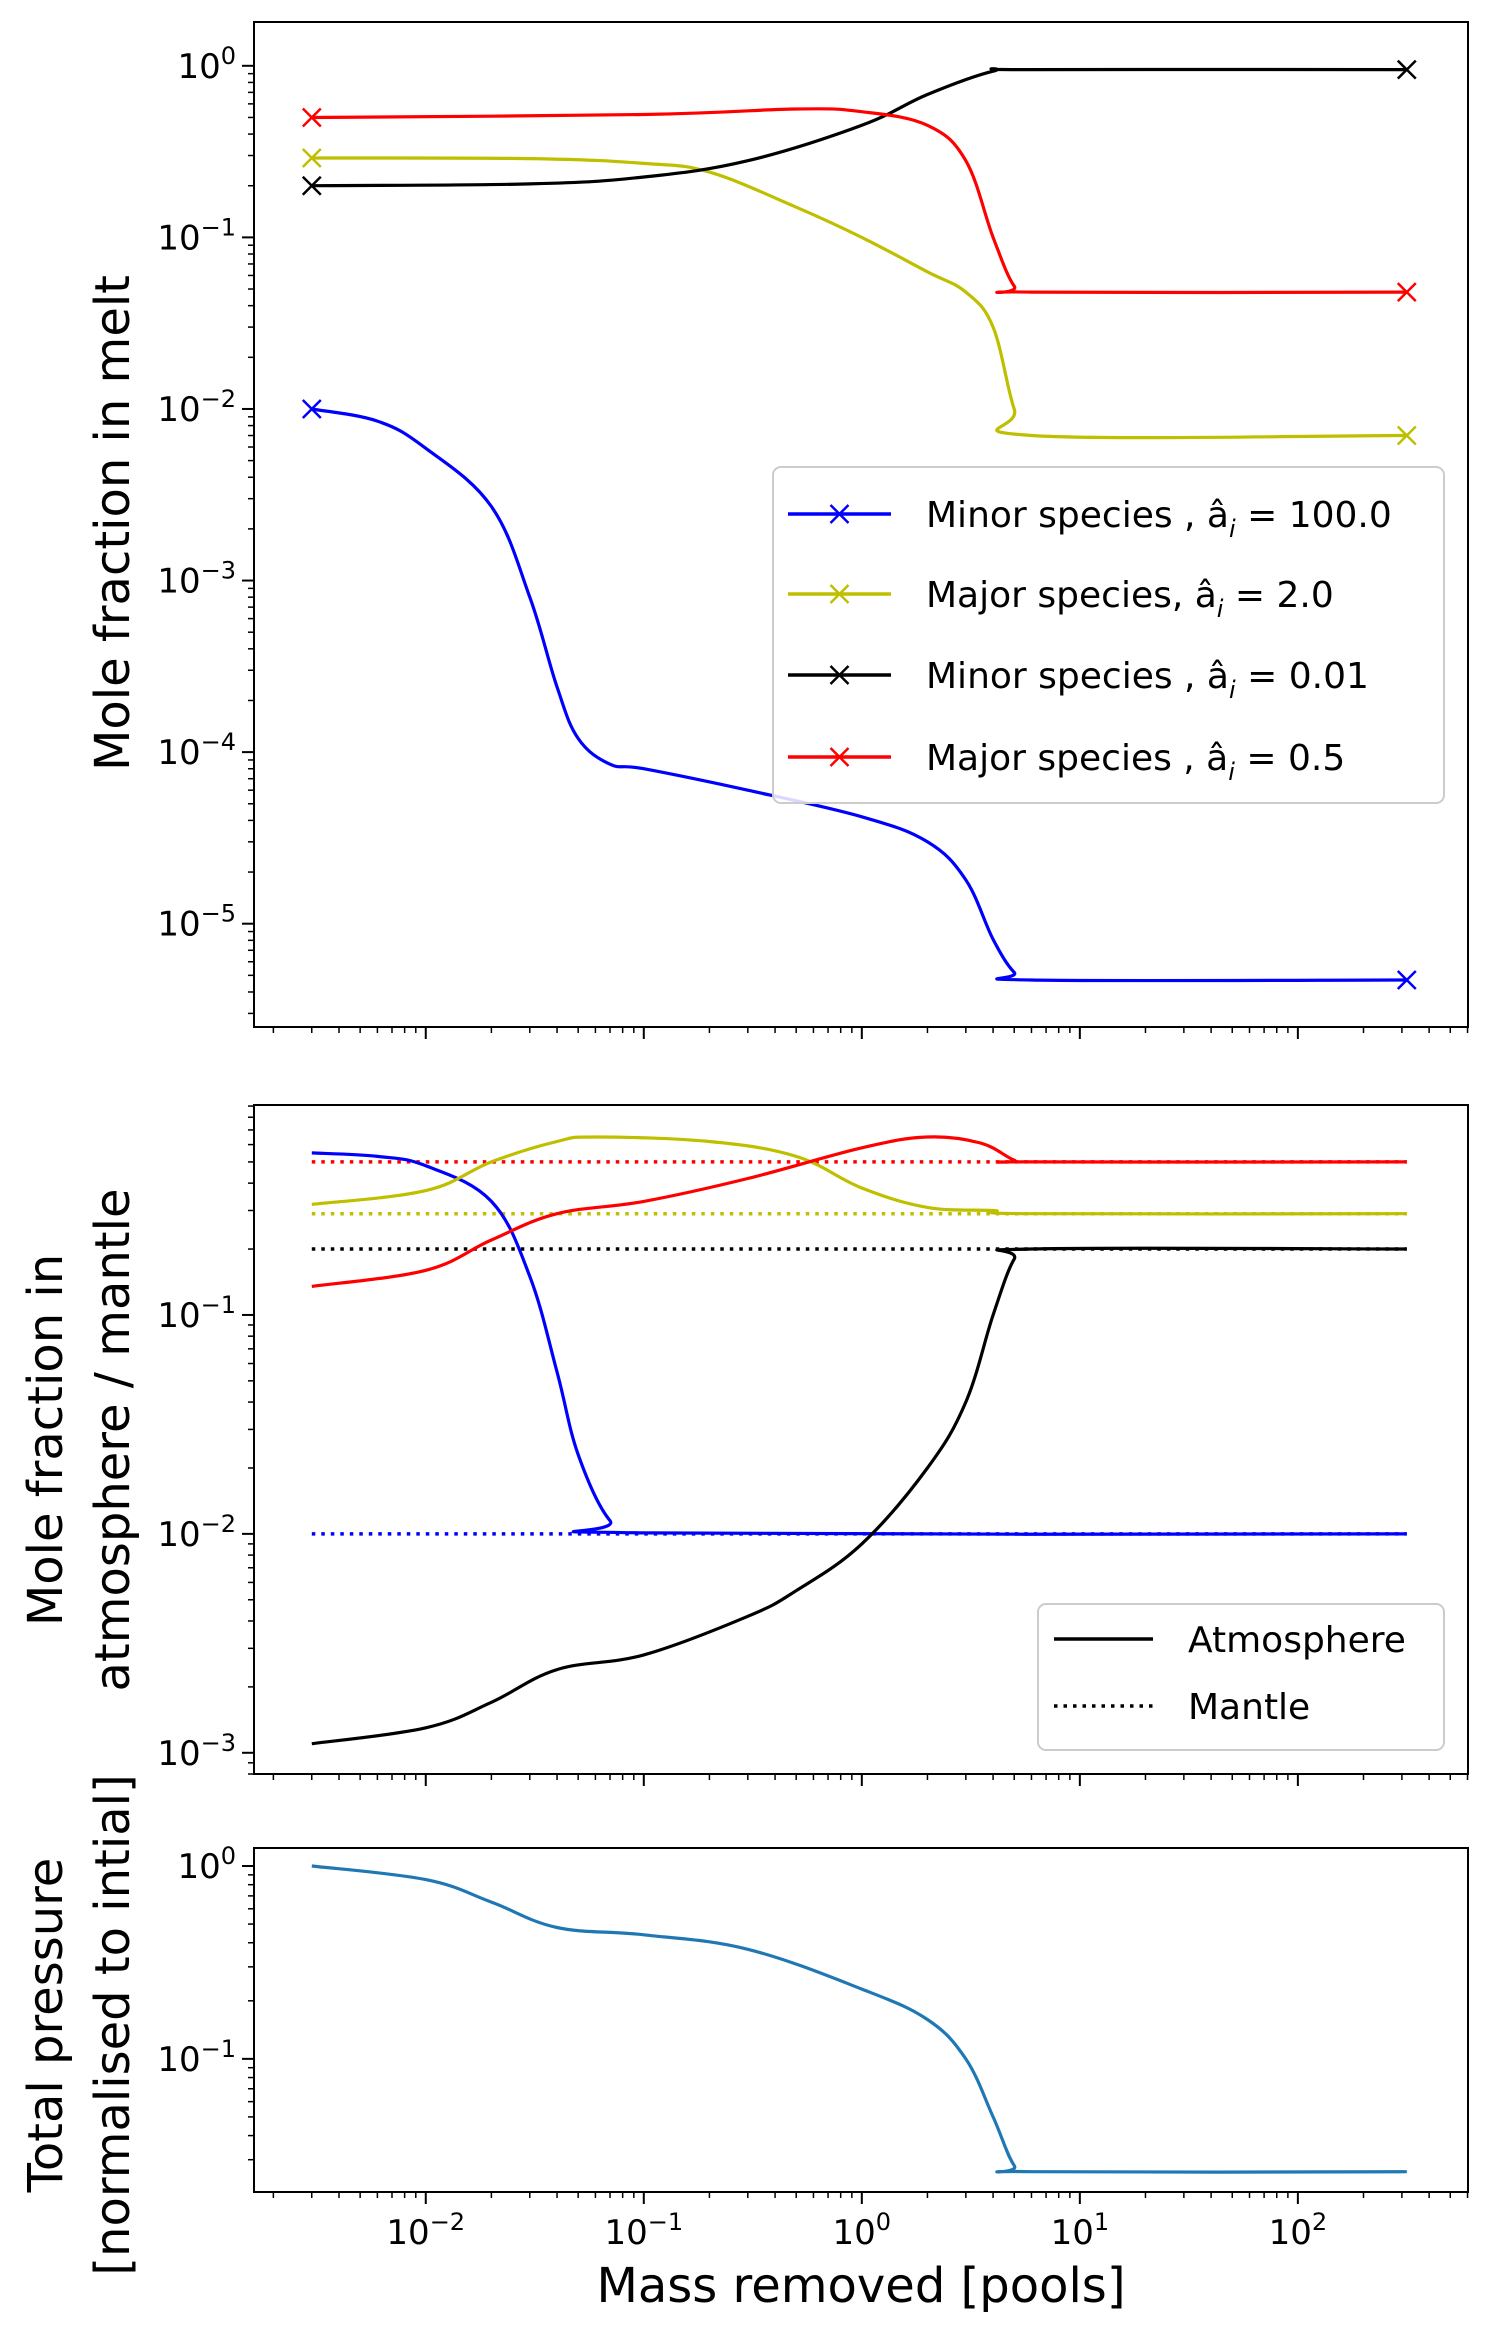  I want to click on legend-label-text: Atmosphere, so click(1297, 1640).